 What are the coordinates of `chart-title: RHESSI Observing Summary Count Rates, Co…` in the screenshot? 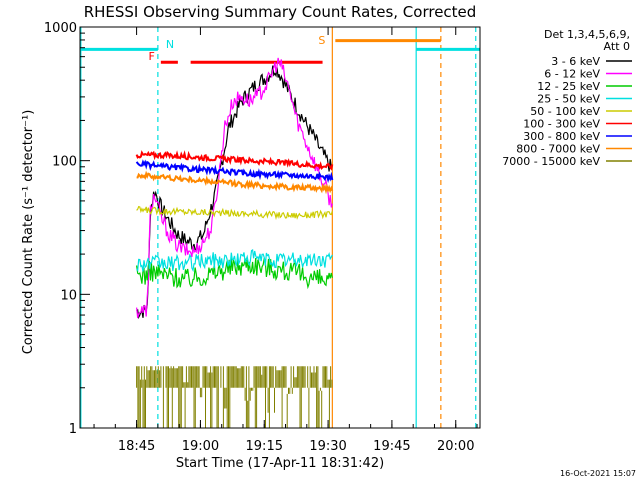 It's located at (280, 12).